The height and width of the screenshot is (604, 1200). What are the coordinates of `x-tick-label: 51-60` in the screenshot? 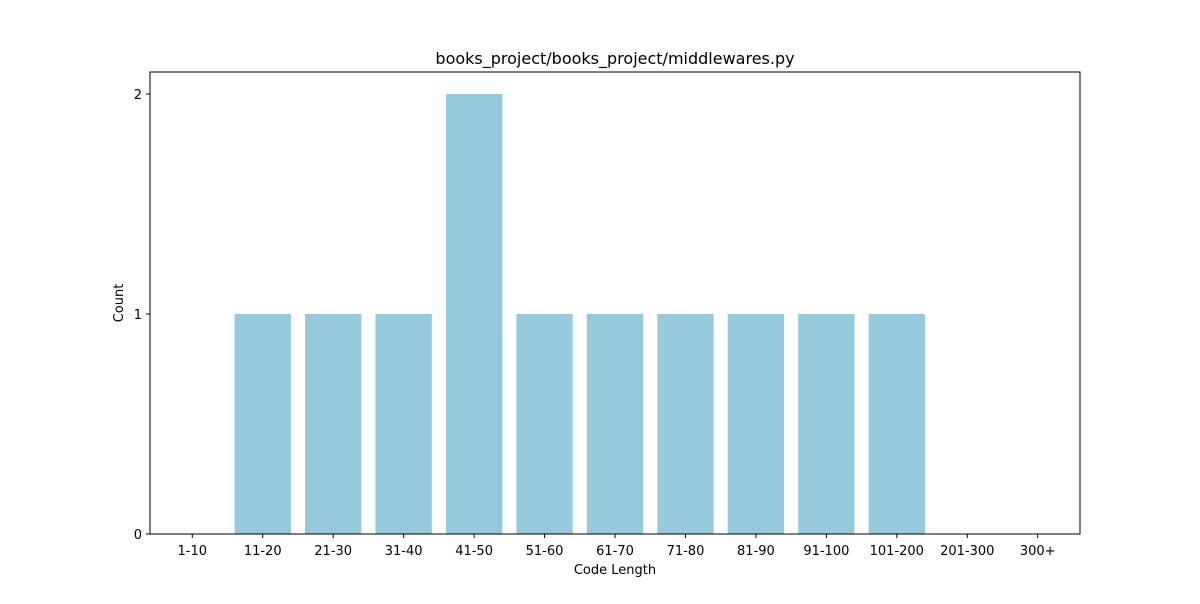 It's located at (545, 551).